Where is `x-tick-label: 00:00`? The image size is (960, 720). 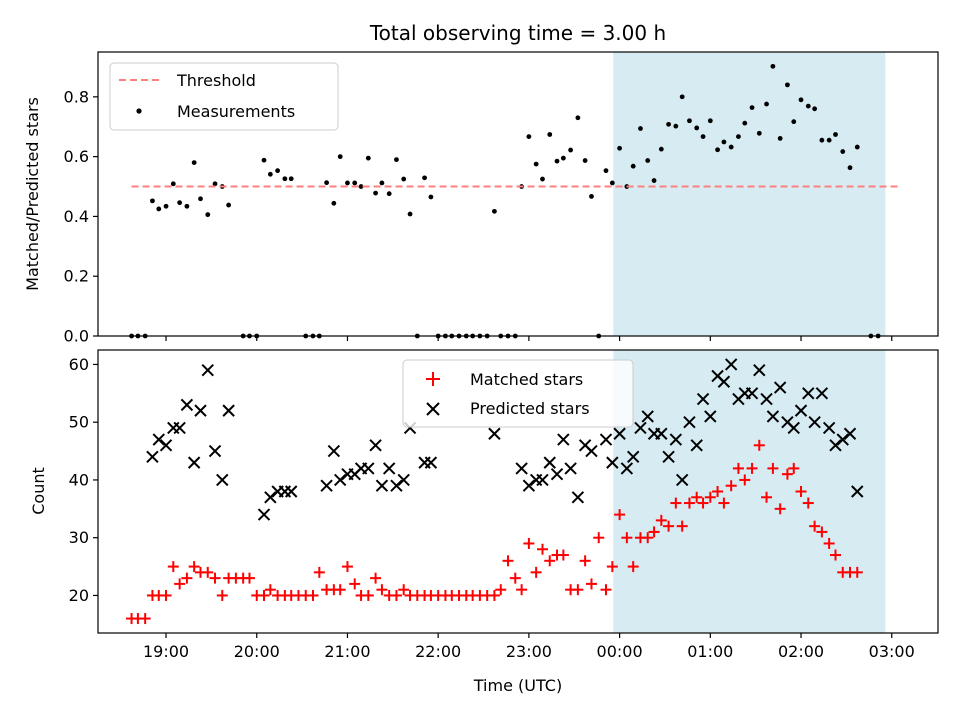 x-tick-label: 00:00 is located at coordinates (620, 651).